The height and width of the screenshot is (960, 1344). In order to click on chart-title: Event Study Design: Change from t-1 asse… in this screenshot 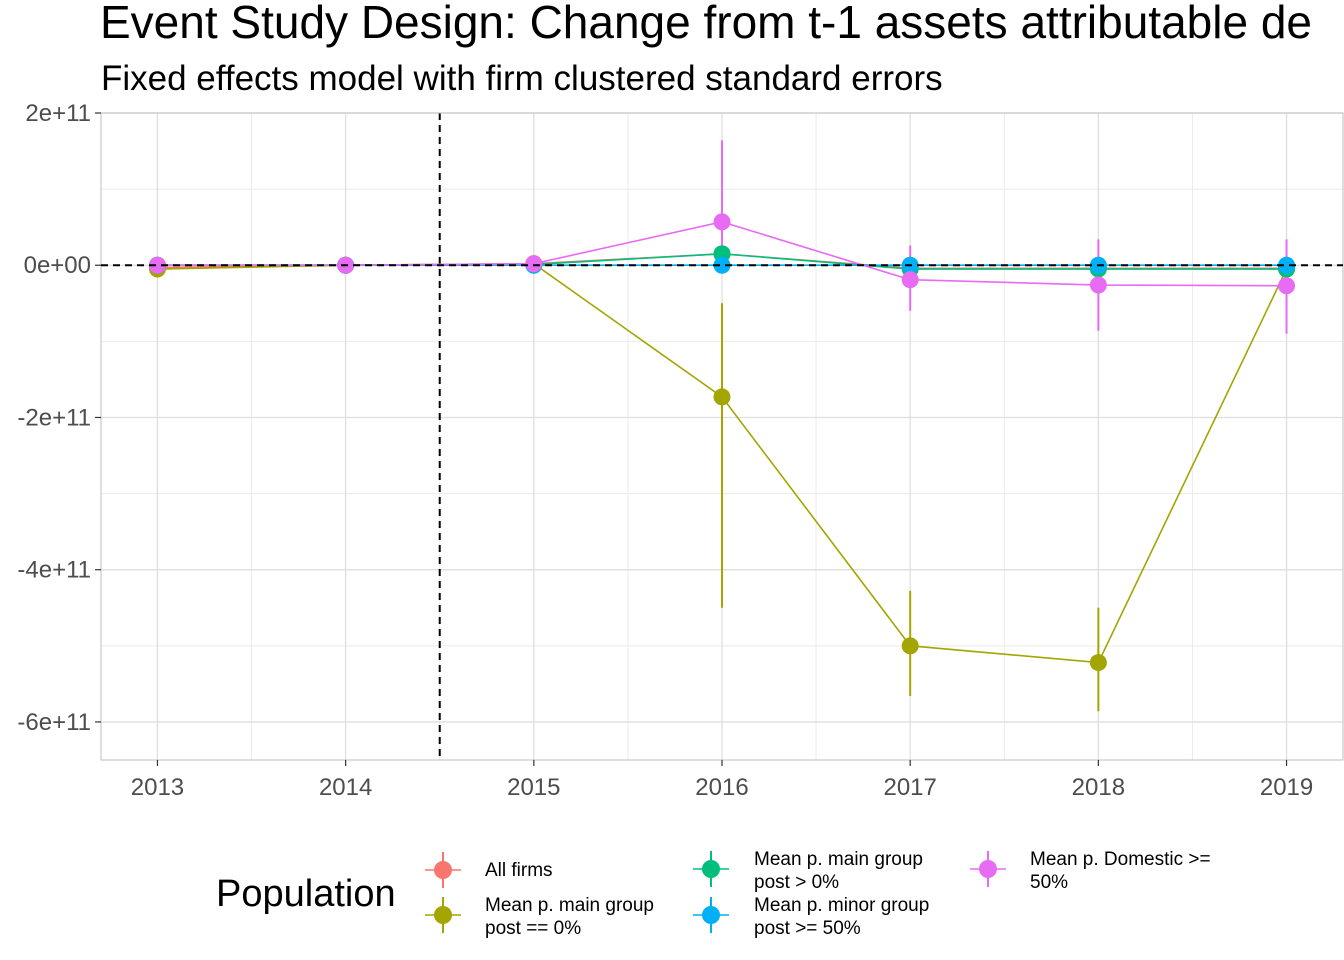, I will do `click(706, 24)`.